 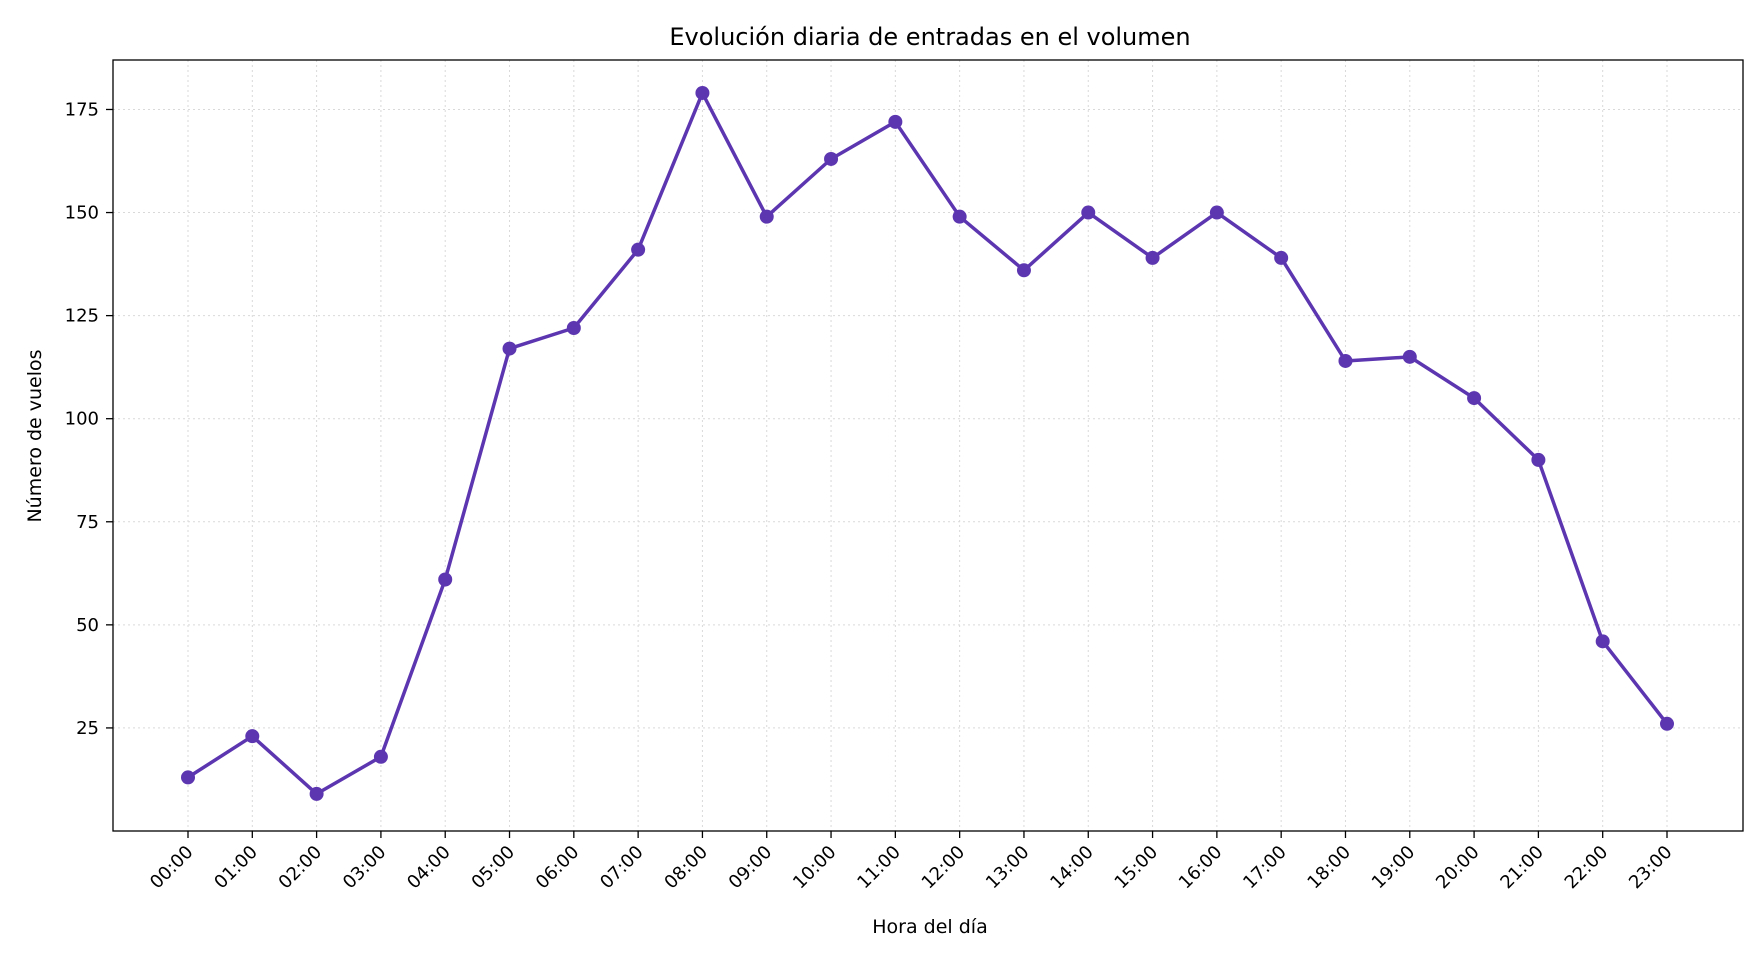 I want to click on x-tick-label: 18:00, so click(x=1329, y=868).